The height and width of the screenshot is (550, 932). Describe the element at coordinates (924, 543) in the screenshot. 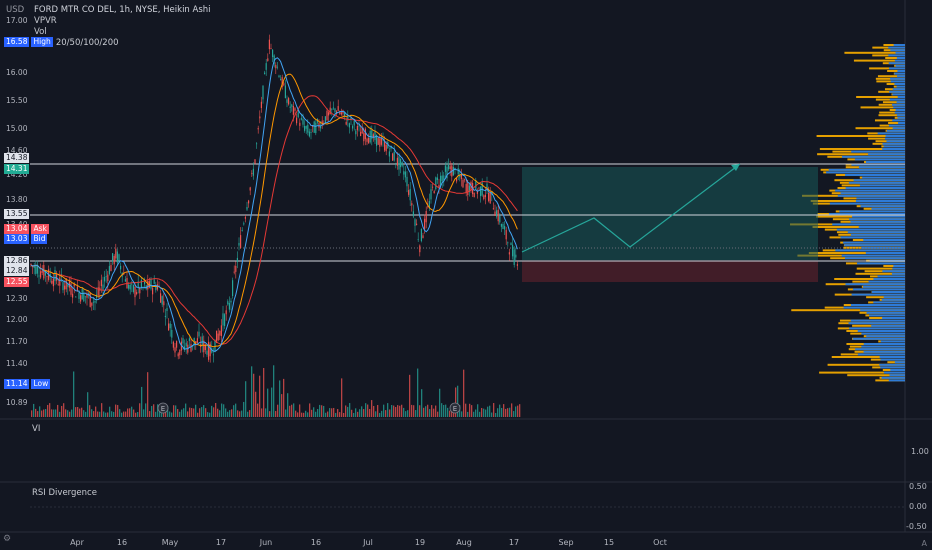

I see `auto-scale-button: A` at that location.